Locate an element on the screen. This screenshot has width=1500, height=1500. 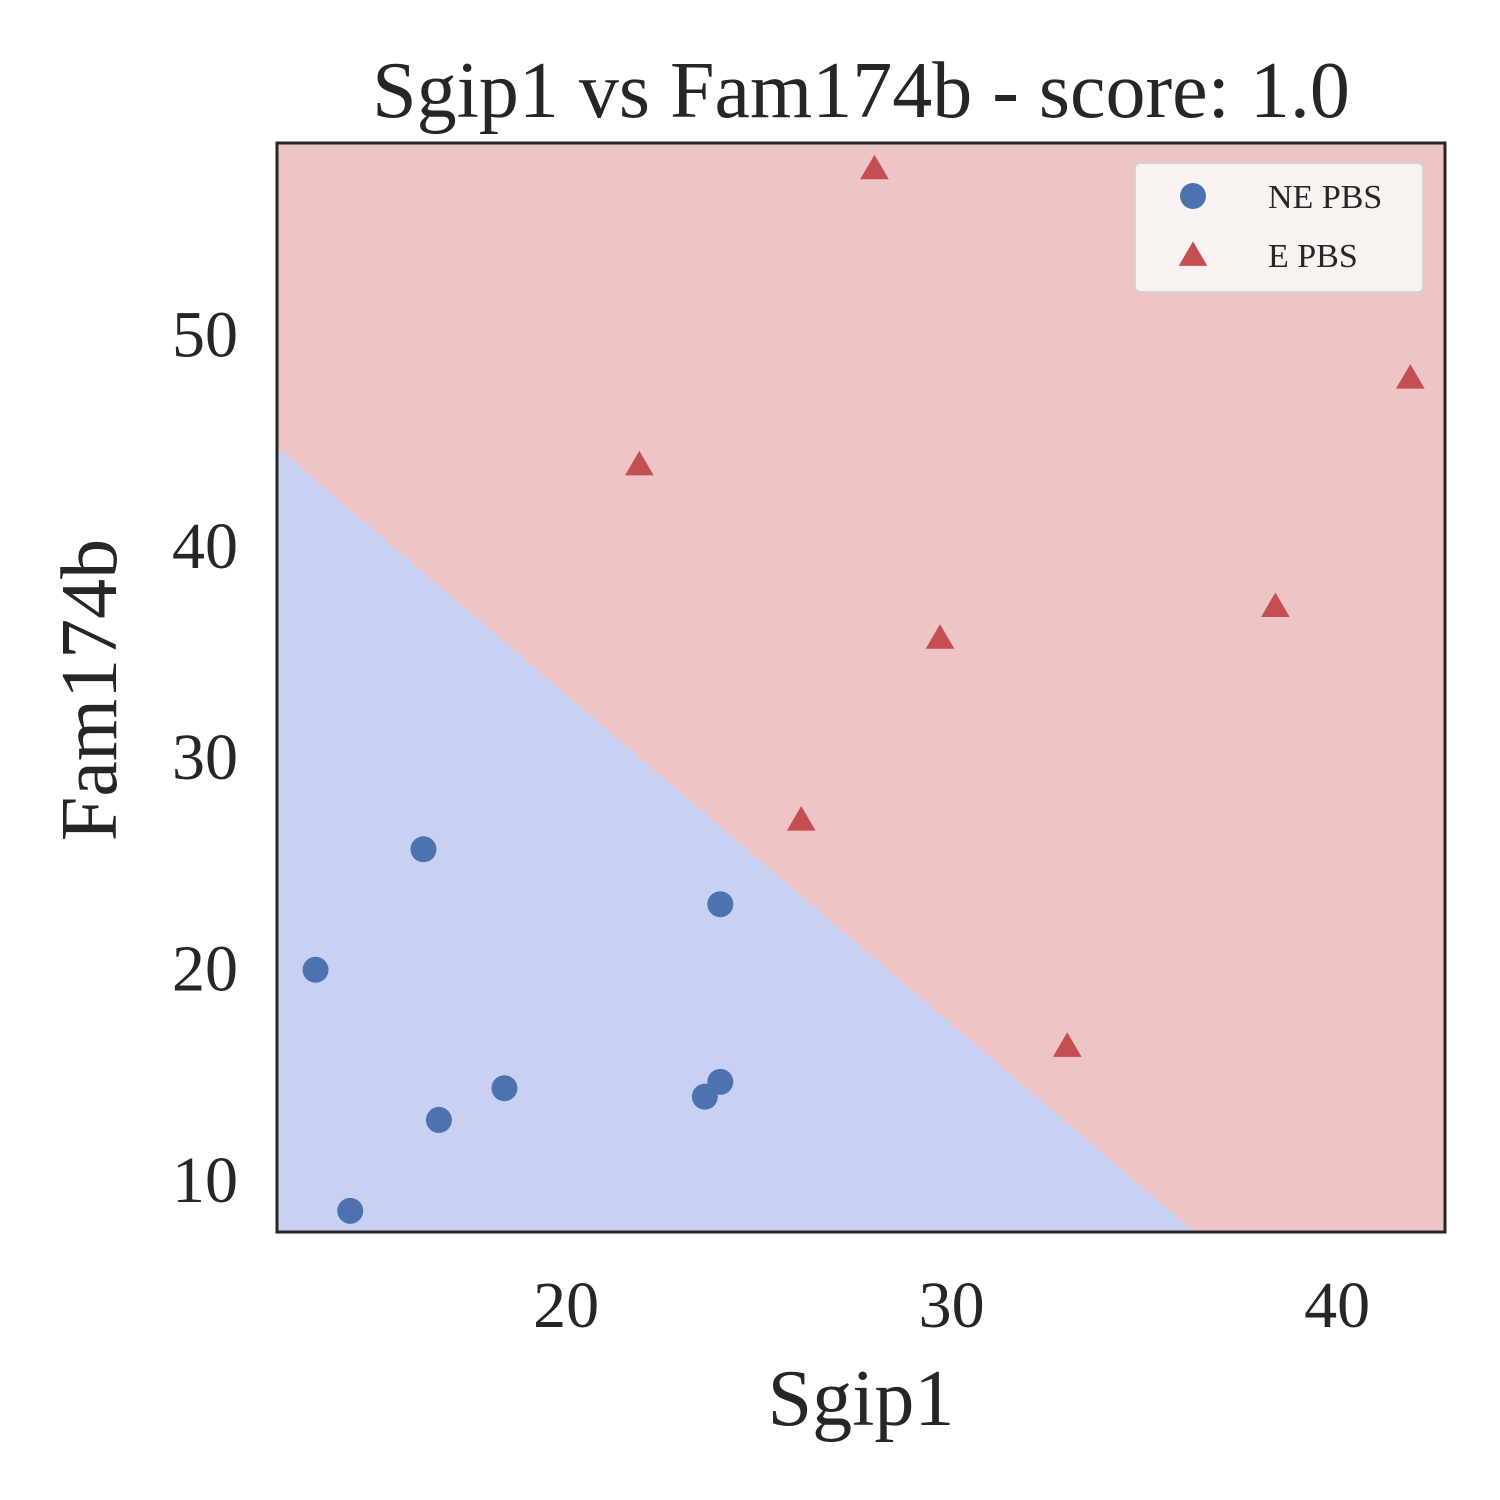
x-tick-label: 30 is located at coordinates (952, 1305).